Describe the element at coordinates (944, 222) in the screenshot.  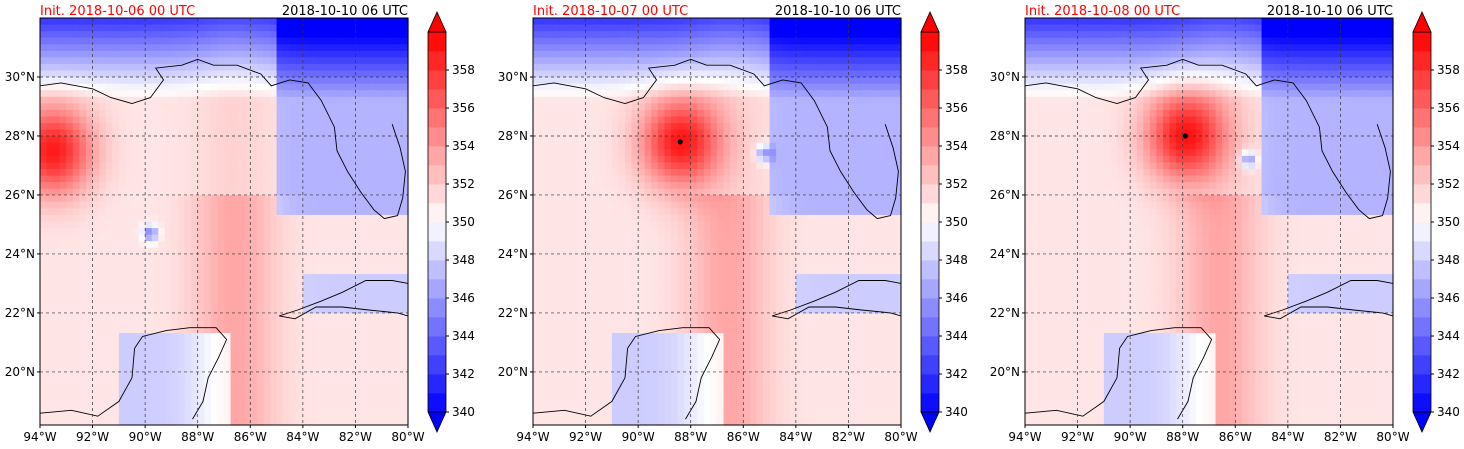
I see `colorbar-2: 340 342 344 346 348 350 352 354 356 358` at that location.